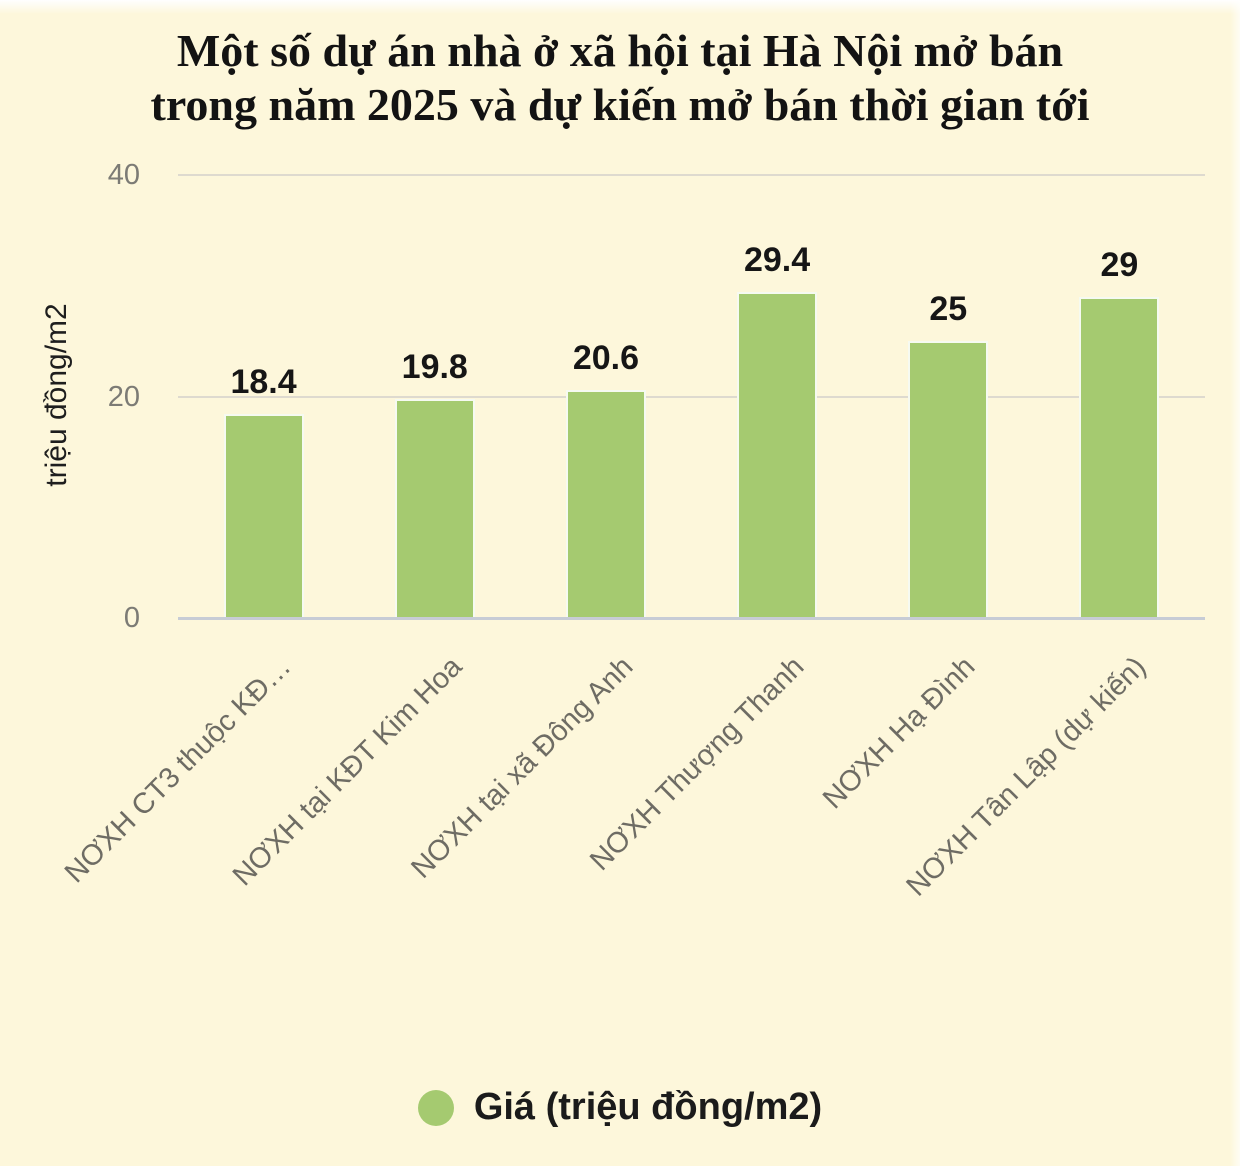 The image size is (1240, 1166). I want to click on bar-value-label: 29.4, so click(777, 260).